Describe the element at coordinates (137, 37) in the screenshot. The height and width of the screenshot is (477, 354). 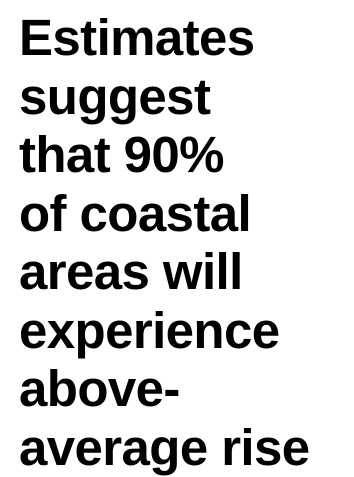
I see `statement-line: Estimates` at that location.